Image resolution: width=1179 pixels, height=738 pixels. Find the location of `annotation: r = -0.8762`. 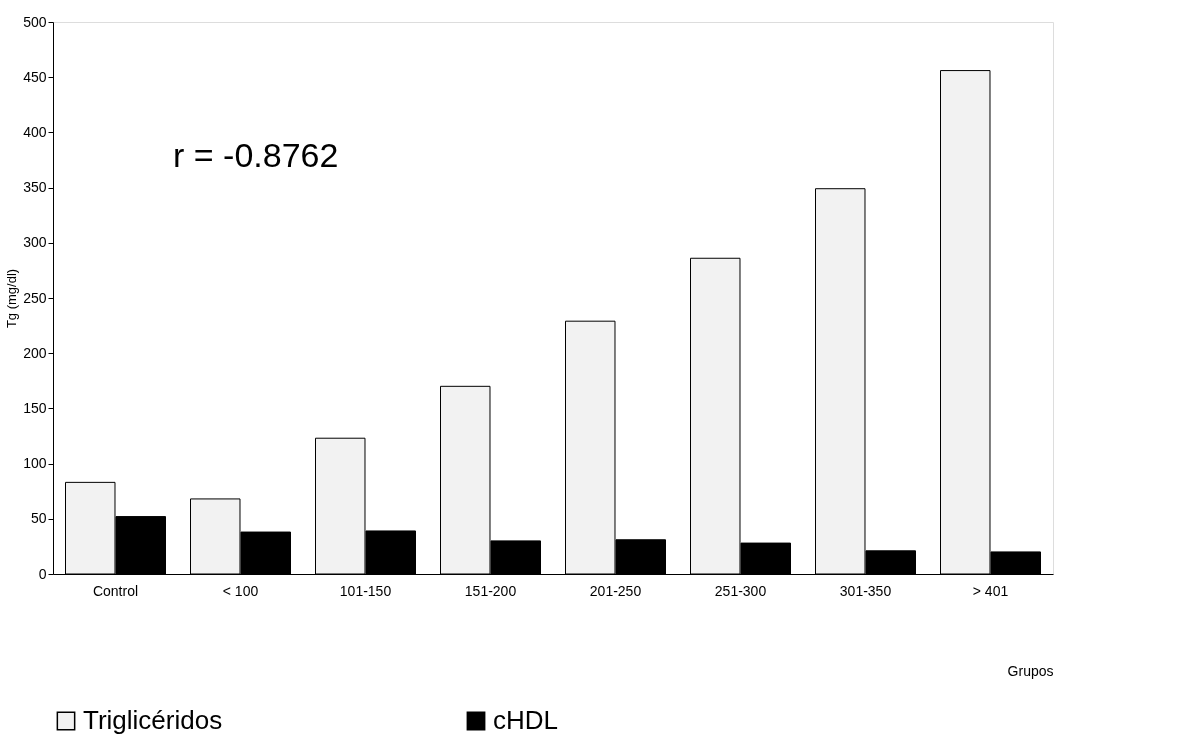

annotation: r = -0.8762 is located at coordinates (256, 155).